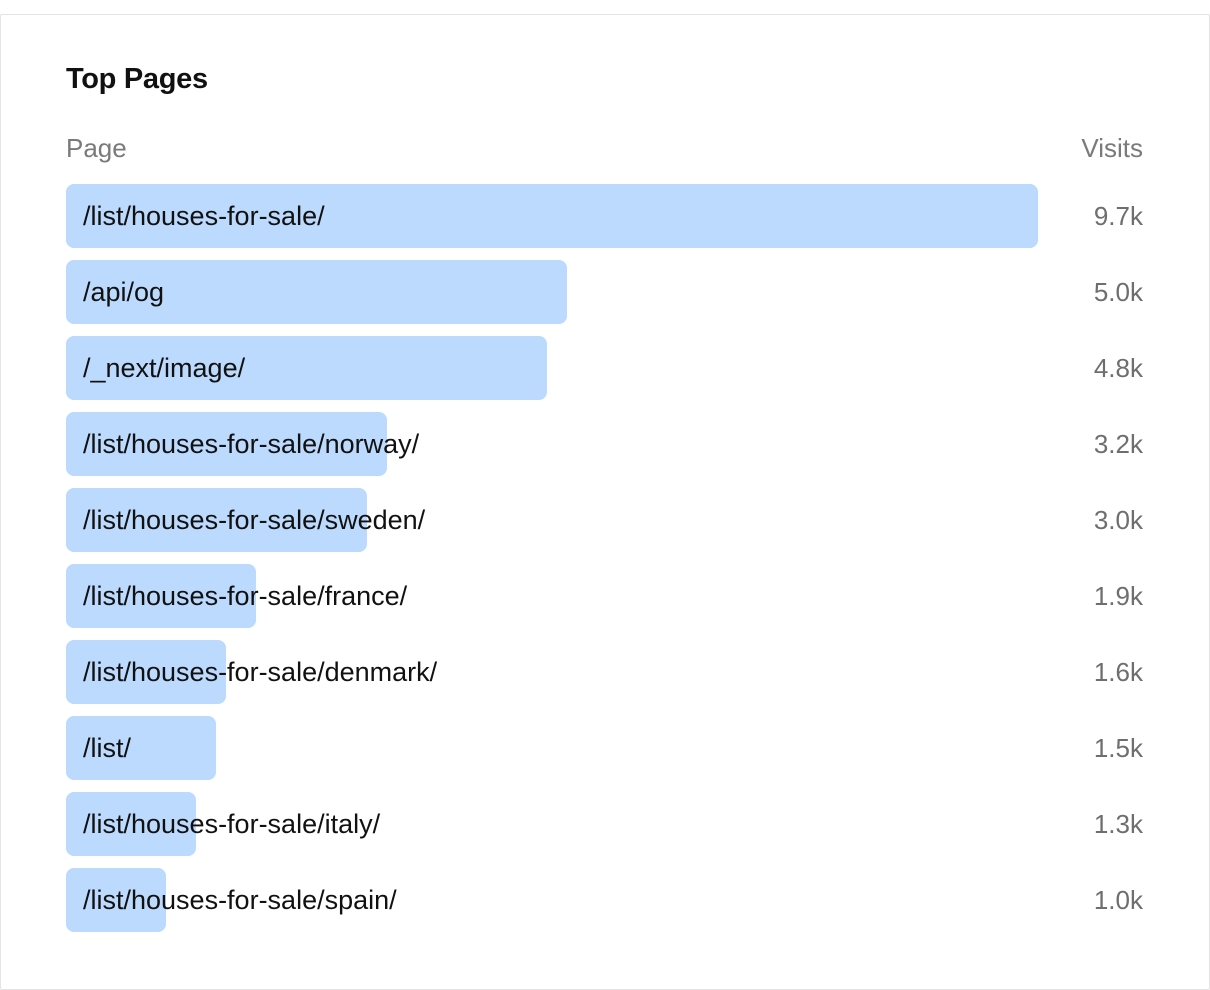 This screenshot has width=1210, height=990. Describe the element at coordinates (604, 520) in the screenshot. I see `table-row: /list/houses-for-sale/sweden/3.0k` at that location.